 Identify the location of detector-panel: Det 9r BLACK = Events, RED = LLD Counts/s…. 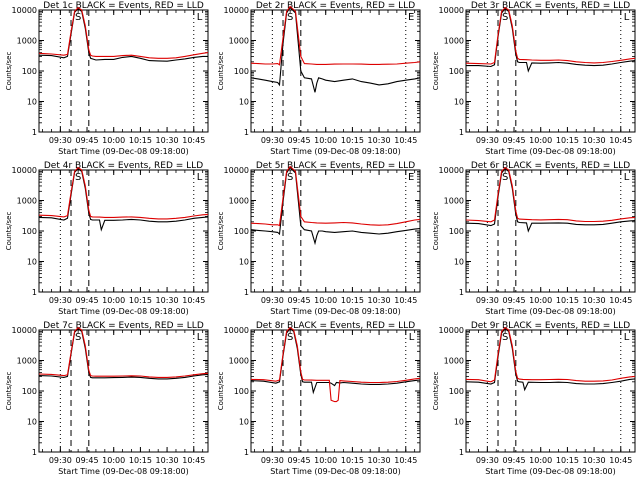
(534, 398).